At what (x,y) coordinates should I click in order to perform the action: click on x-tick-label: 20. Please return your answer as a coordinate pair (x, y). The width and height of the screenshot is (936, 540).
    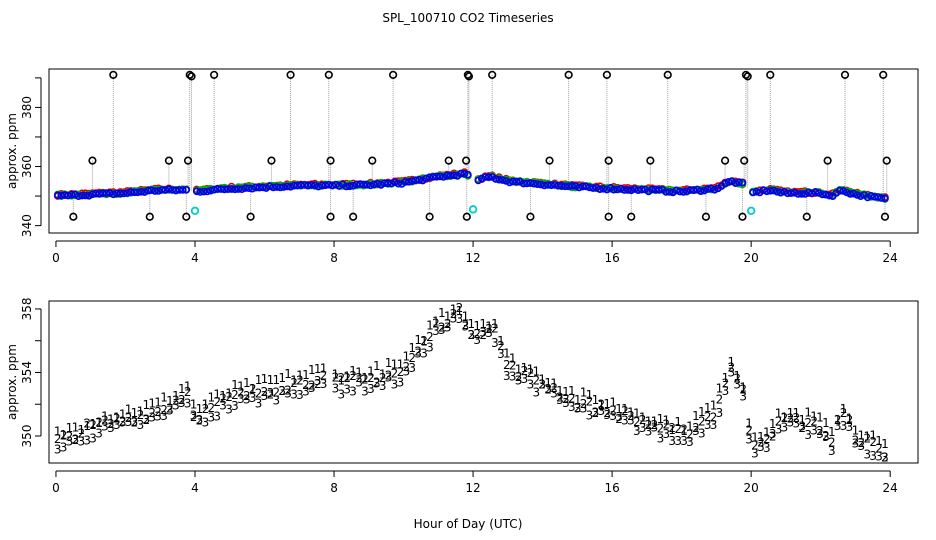
    Looking at the image, I should click on (751, 488).